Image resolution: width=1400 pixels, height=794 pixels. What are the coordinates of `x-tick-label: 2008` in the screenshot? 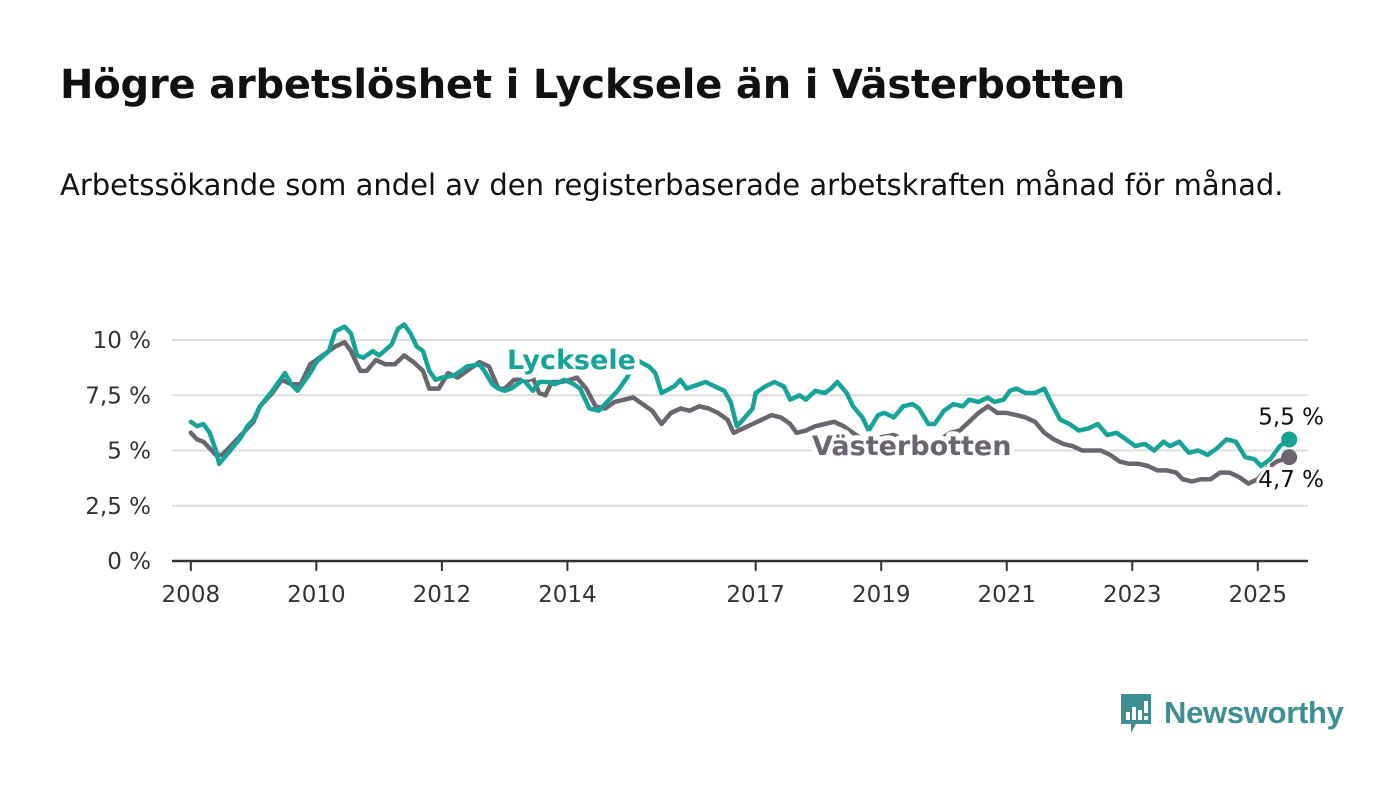 It's located at (191, 595).